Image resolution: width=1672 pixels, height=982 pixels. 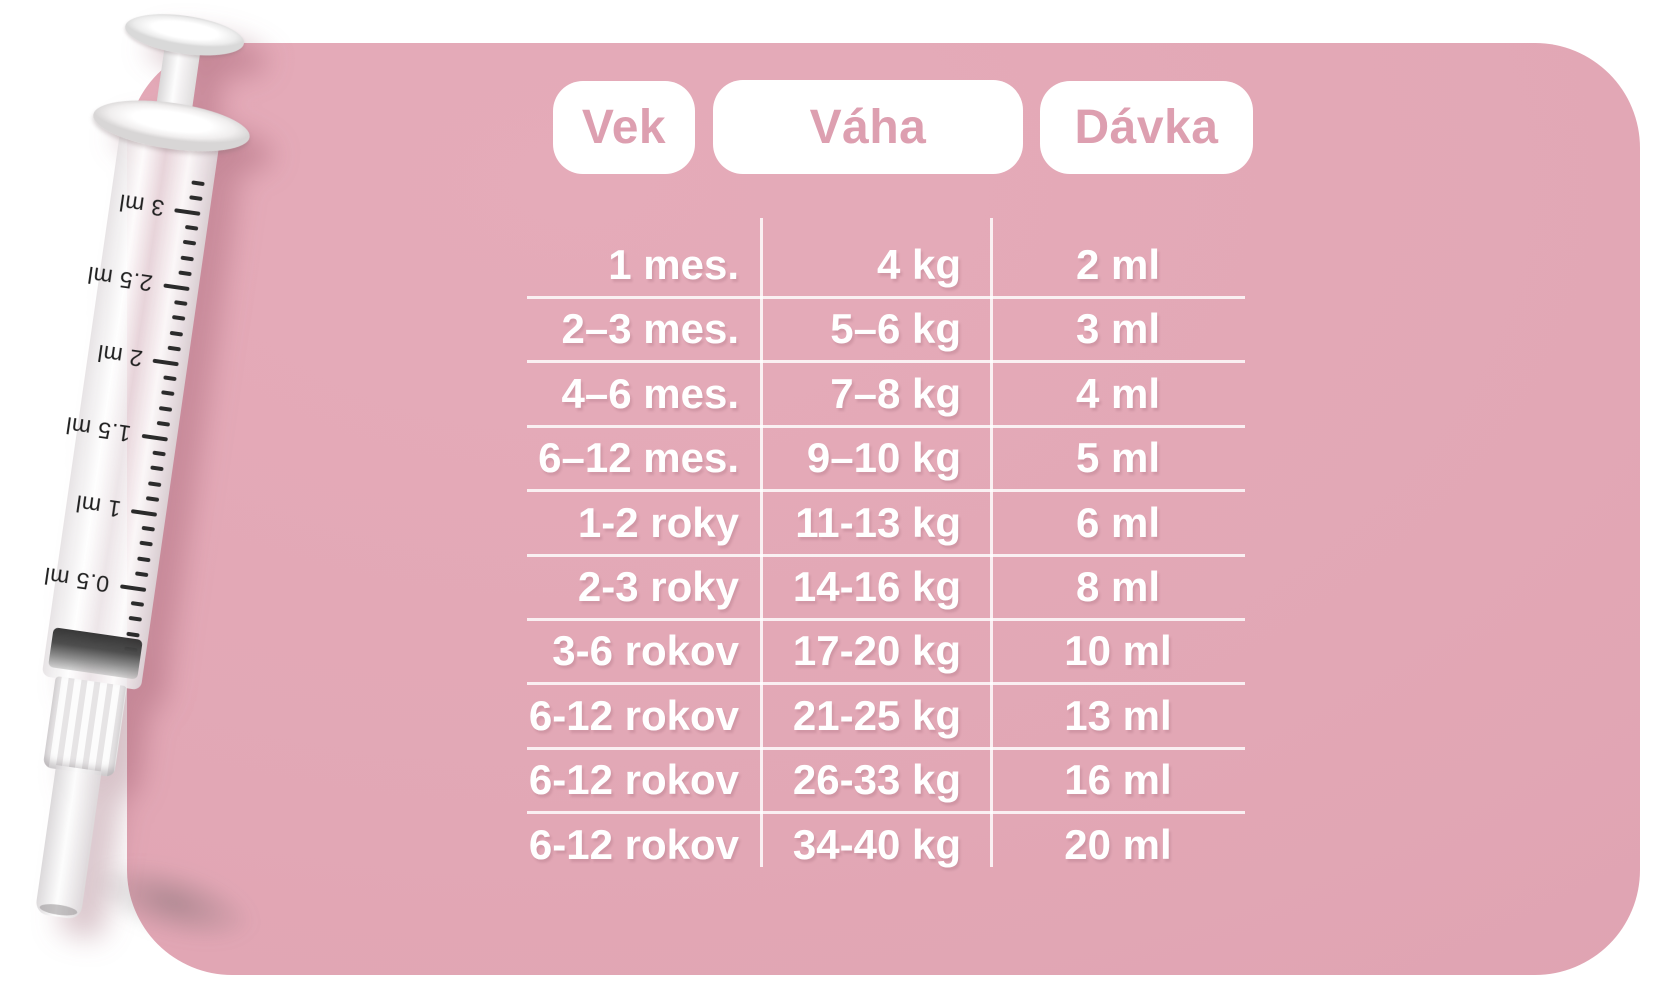 What do you see at coordinates (658, 586) in the screenshot?
I see `age-cell: 2-3 roky` at bounding box center [658, 586].